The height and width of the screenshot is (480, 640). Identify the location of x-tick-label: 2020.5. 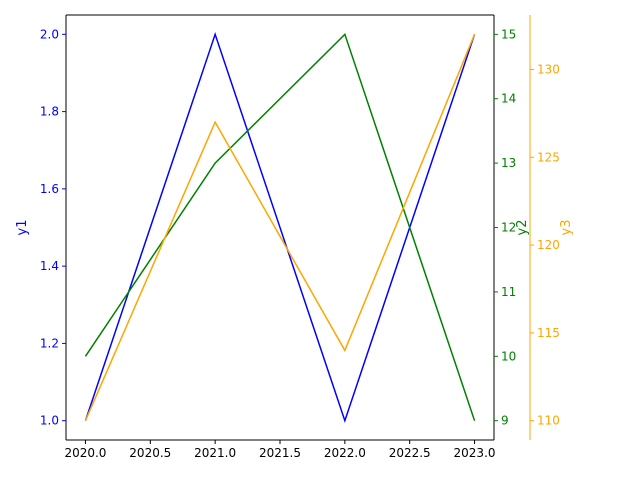
(150, 453).